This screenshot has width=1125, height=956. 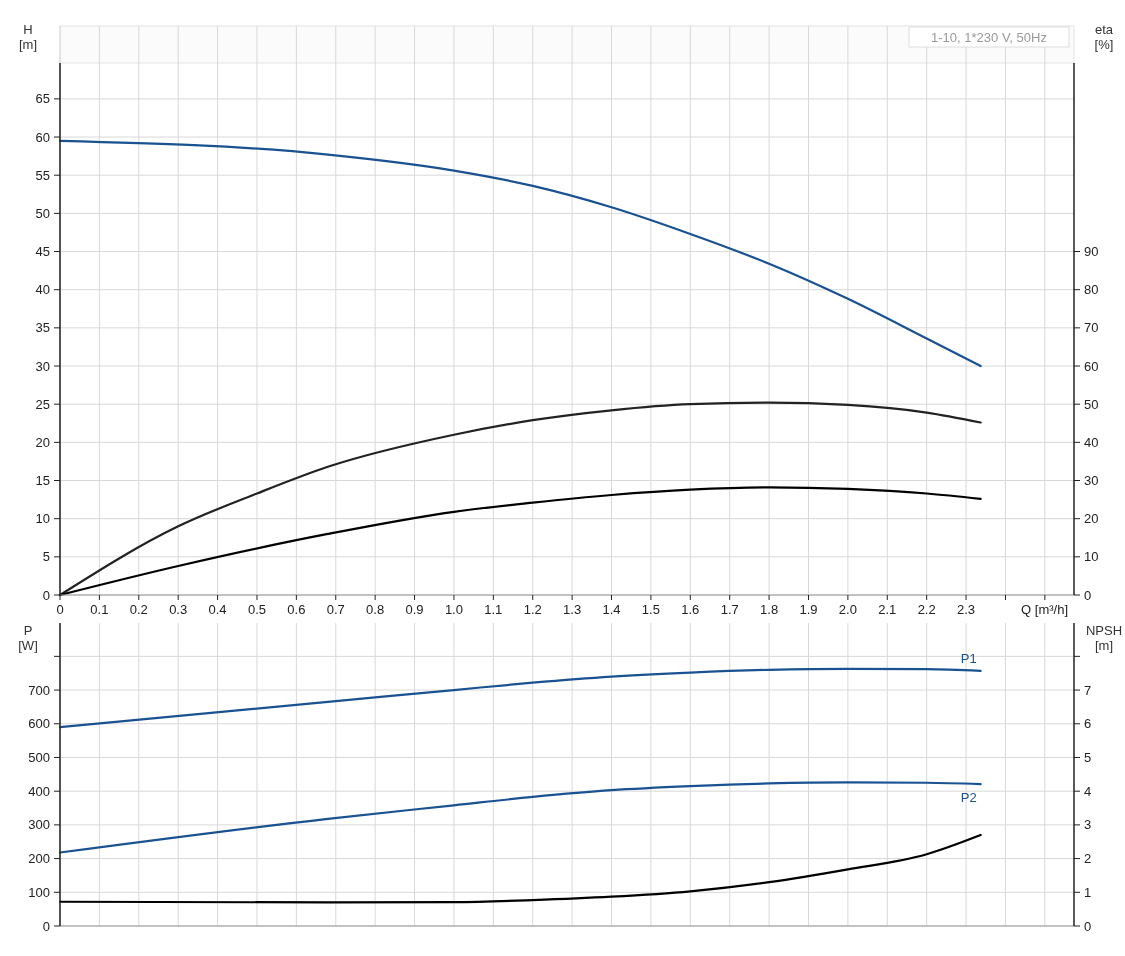 What do you see at coordinates (1091, 519) in the screenshot?
I see `y2-tick-label: 20` at bounding box center [1091, 519].